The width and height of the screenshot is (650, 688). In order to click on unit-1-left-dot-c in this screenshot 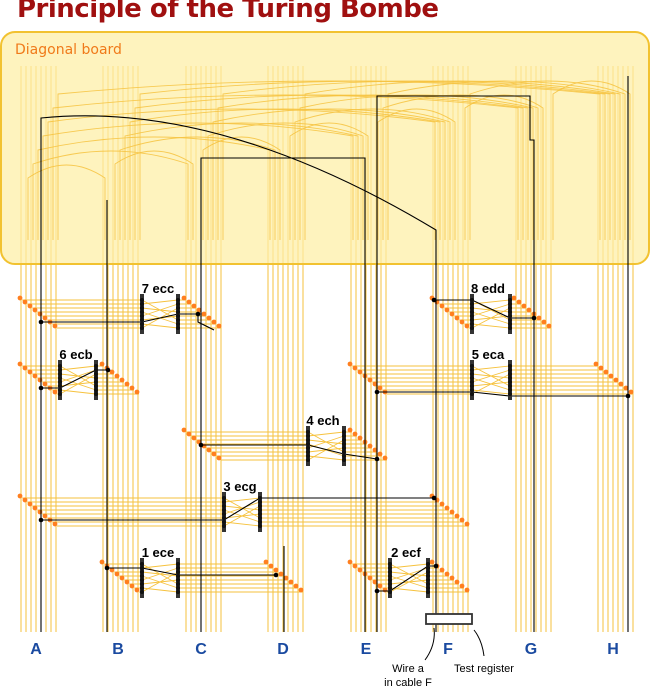, I will do `click(112, 570)`.